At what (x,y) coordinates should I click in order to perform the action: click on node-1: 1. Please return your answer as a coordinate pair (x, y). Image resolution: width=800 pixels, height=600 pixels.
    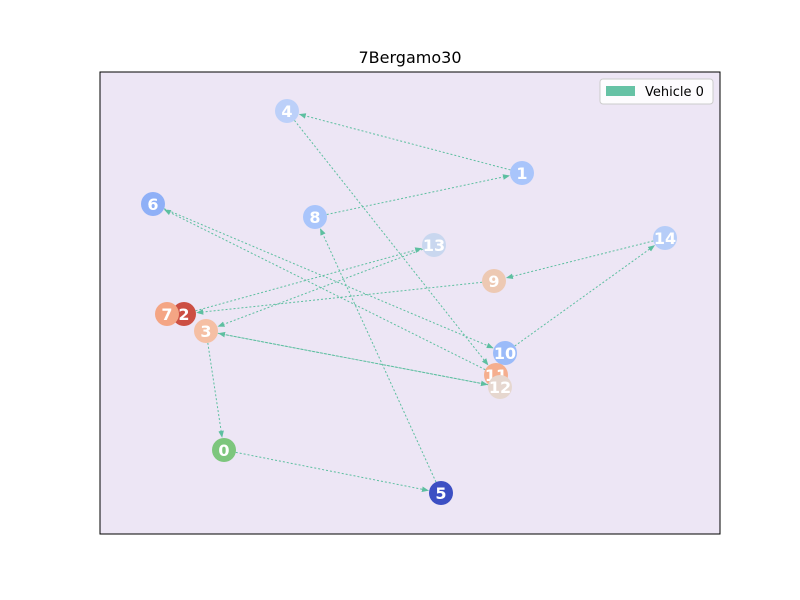
    Looking at the image, I should click on (522, 173).